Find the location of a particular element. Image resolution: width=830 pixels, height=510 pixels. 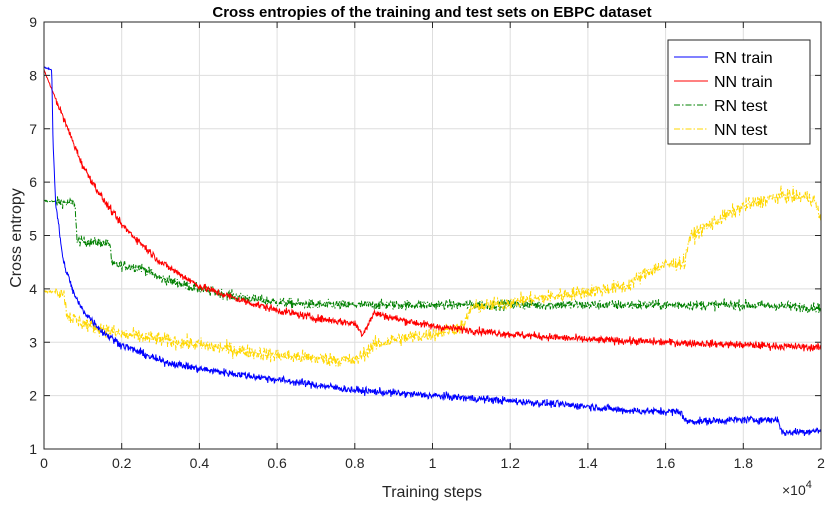

legend-label: RN train is located at coordinates (743, 58).